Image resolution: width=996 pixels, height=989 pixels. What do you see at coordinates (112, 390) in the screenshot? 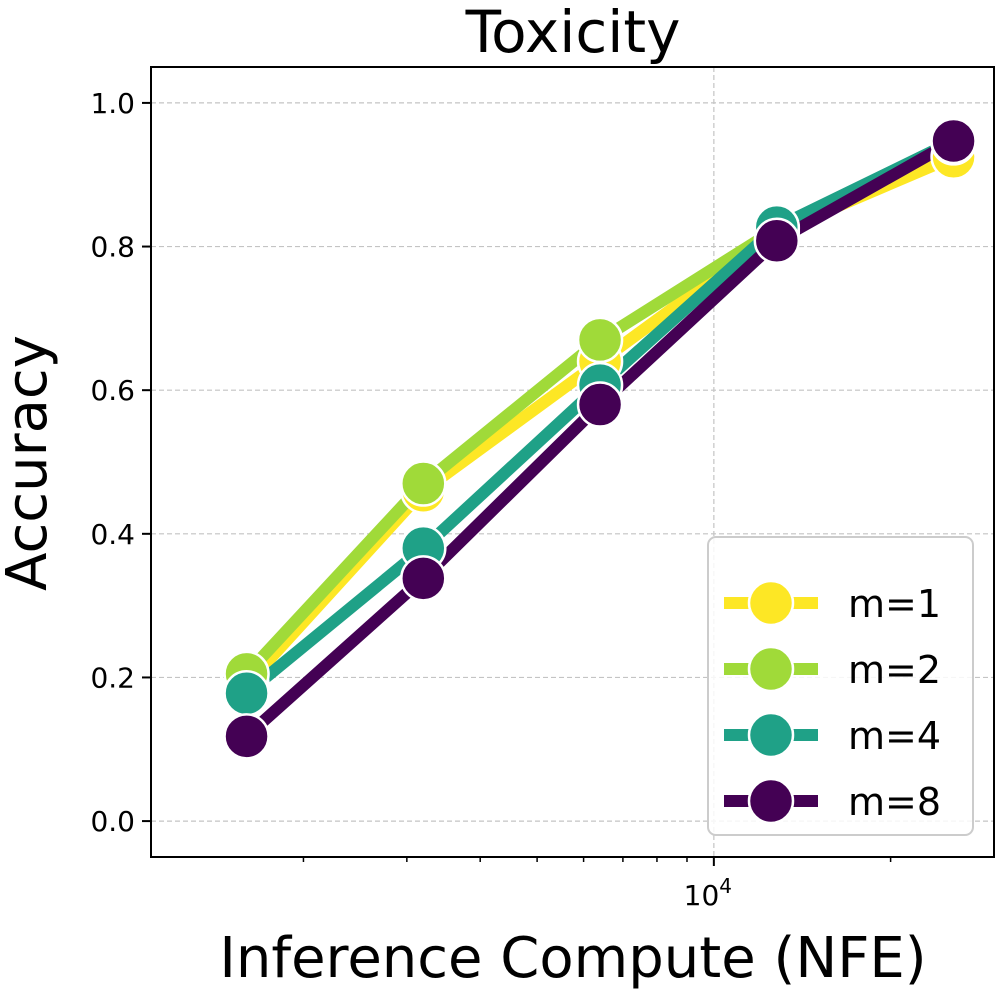
I see `y-tick-label: 0.6` at bounding box center [112, 390].